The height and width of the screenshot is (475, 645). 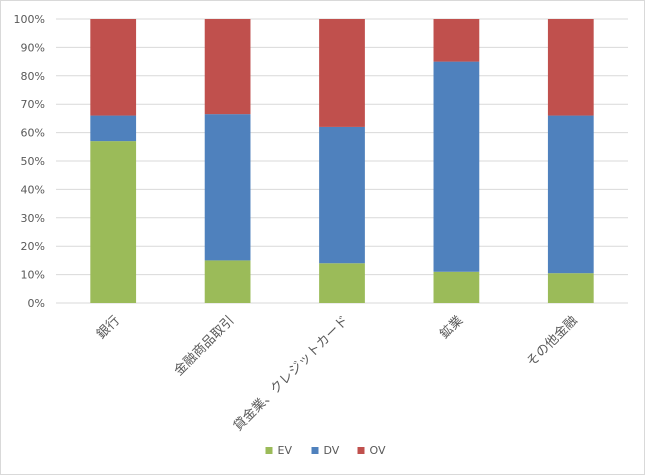 I want to click on y-tick-label: 30%, so click(x=33, y=218).